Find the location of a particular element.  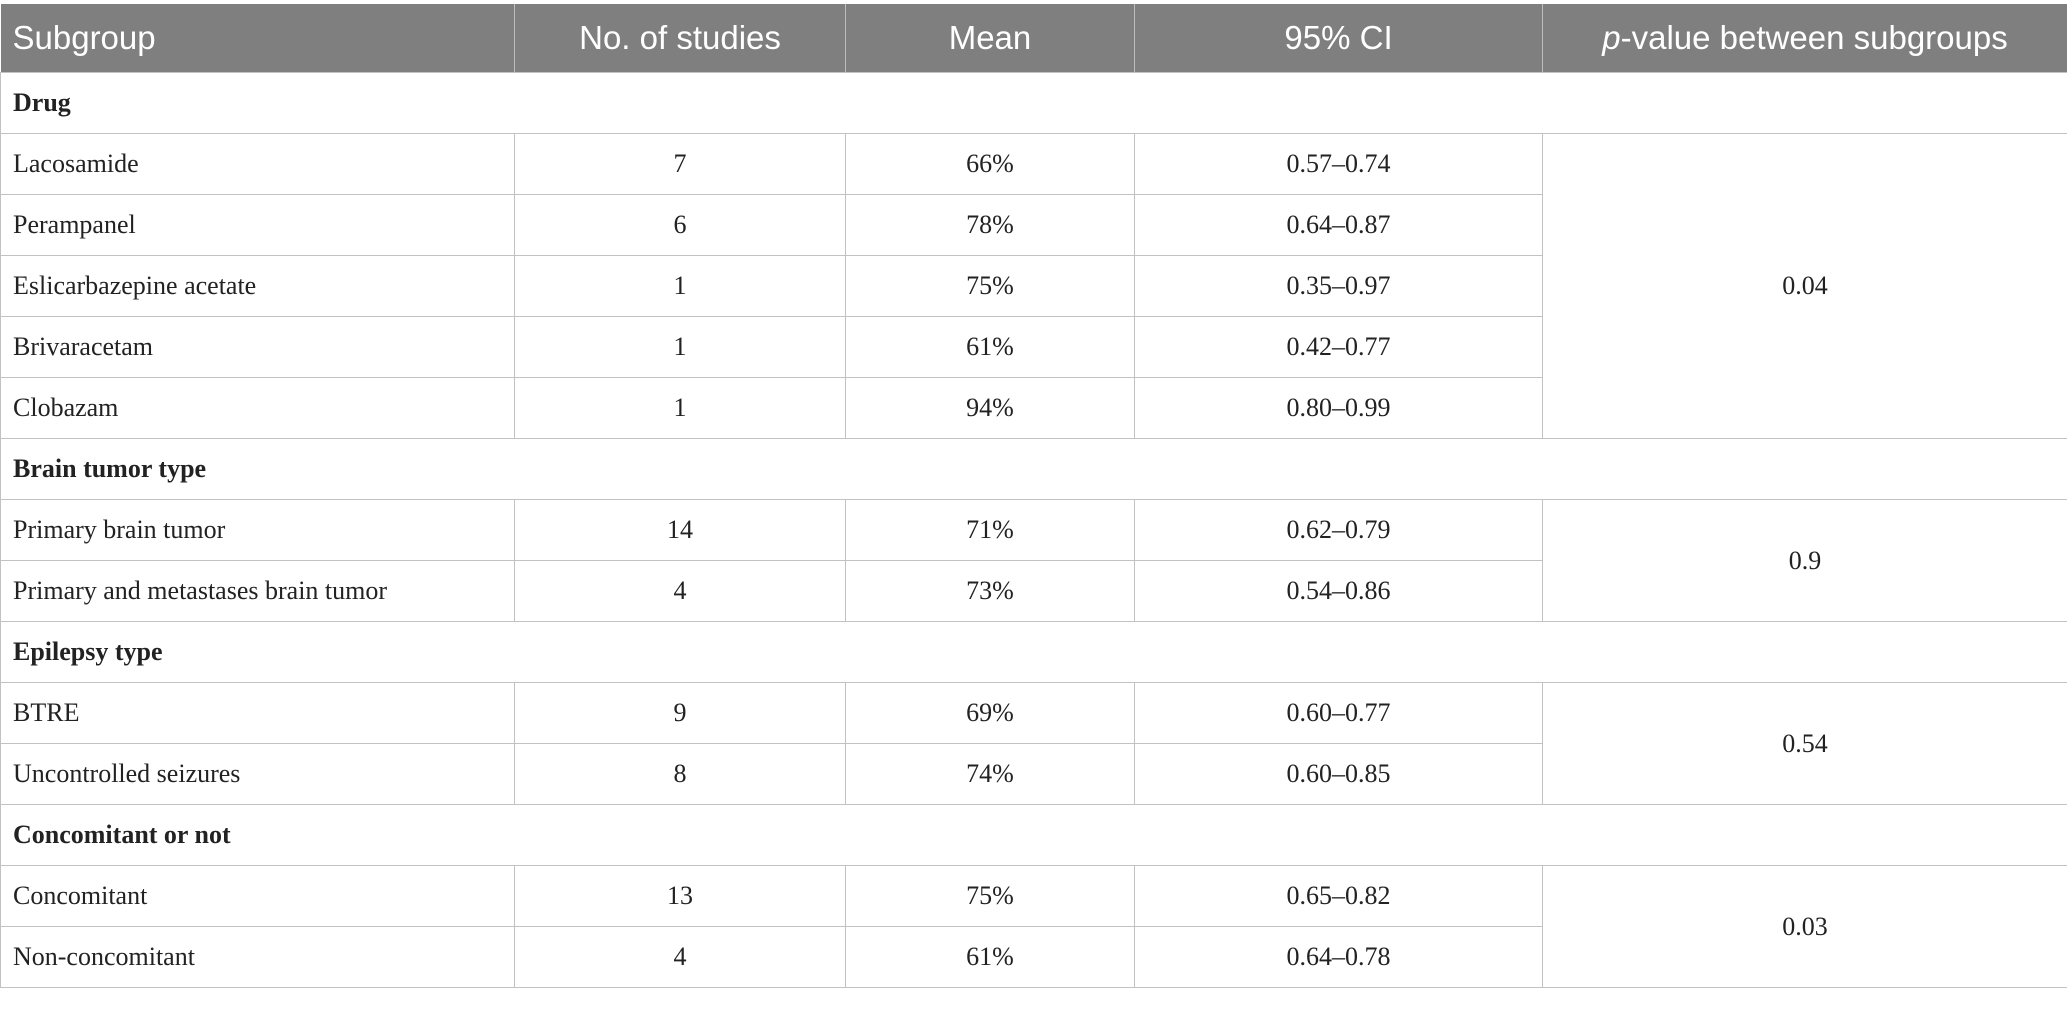

cell: 7 is located at coordinates (680, 164).